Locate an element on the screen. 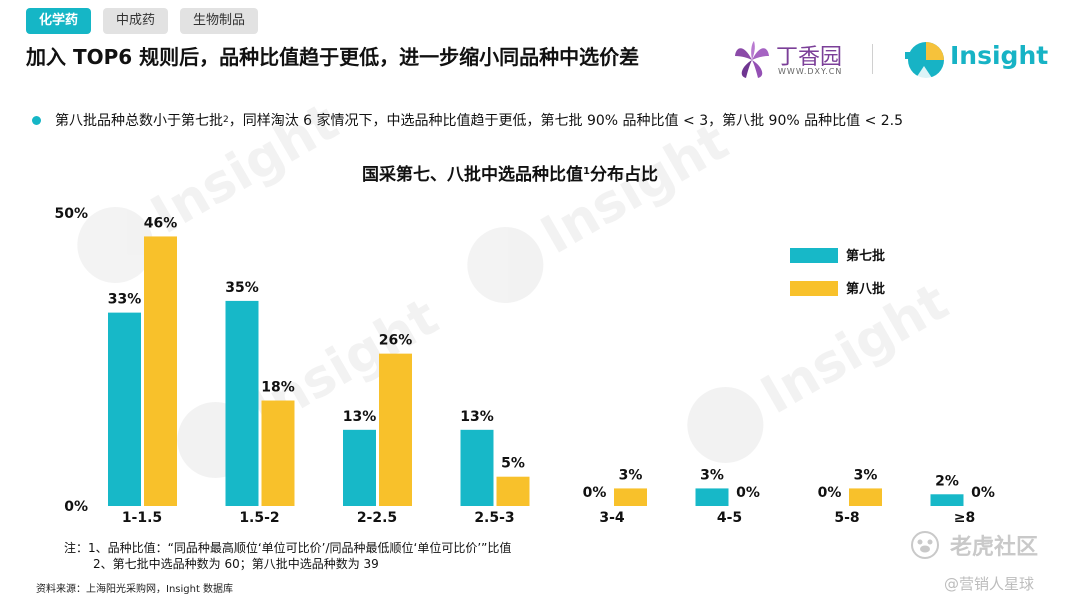 The image size is (1080, 608). legend: 第七批 第八批 is located at coordinates (837, 272).